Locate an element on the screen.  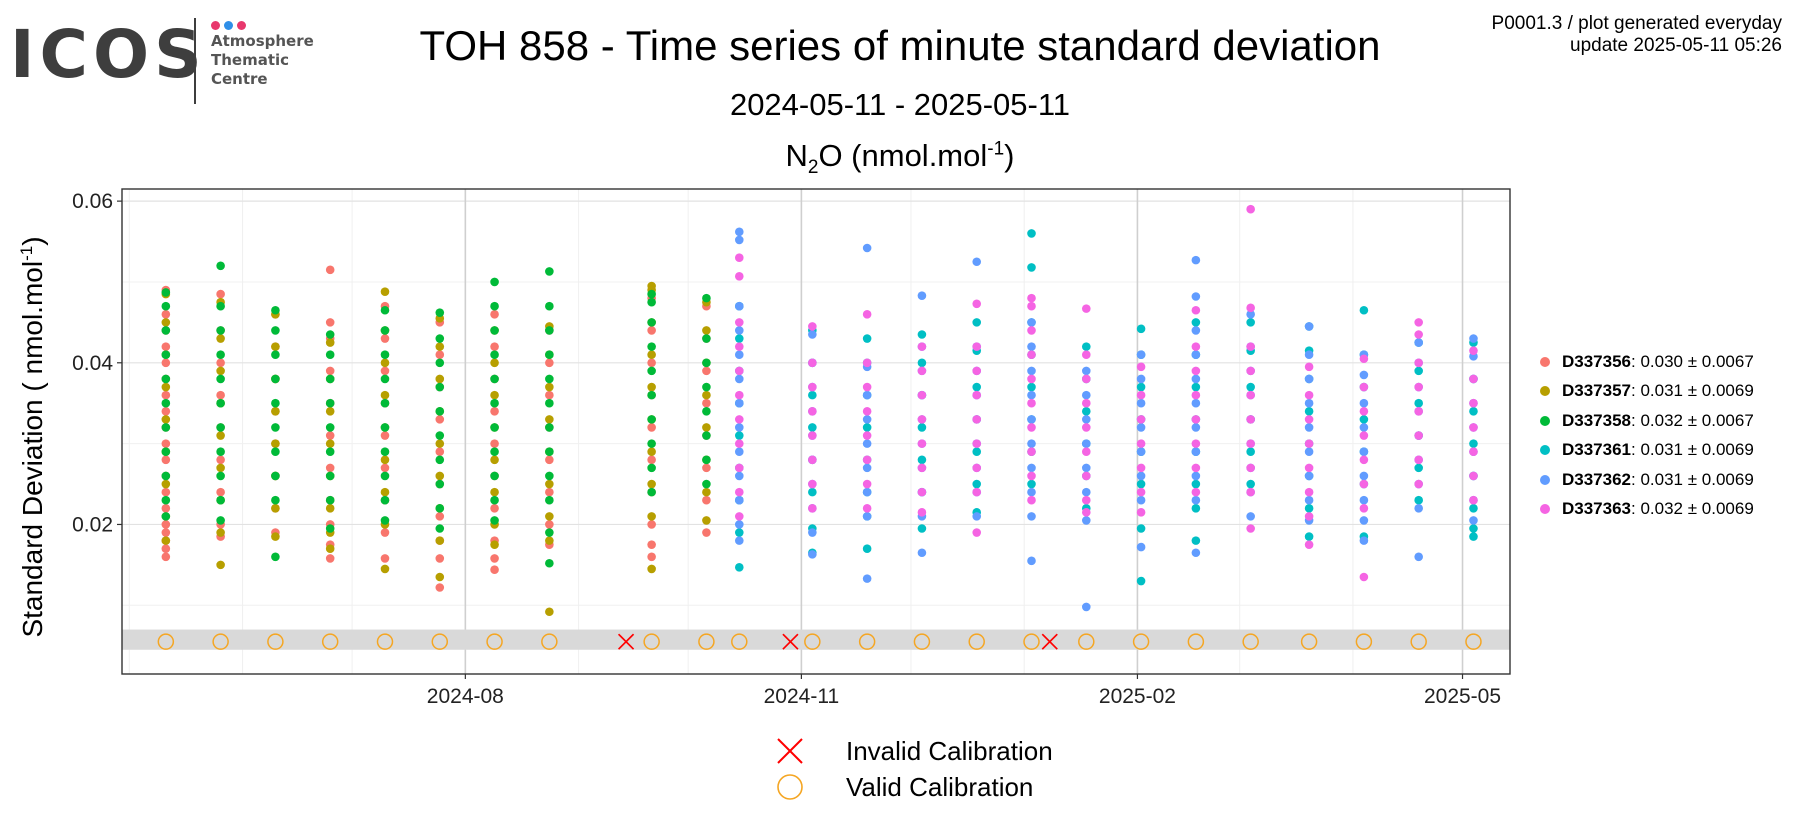
gas-unit: O (nmol.mol is located at coordinates (903, 155).